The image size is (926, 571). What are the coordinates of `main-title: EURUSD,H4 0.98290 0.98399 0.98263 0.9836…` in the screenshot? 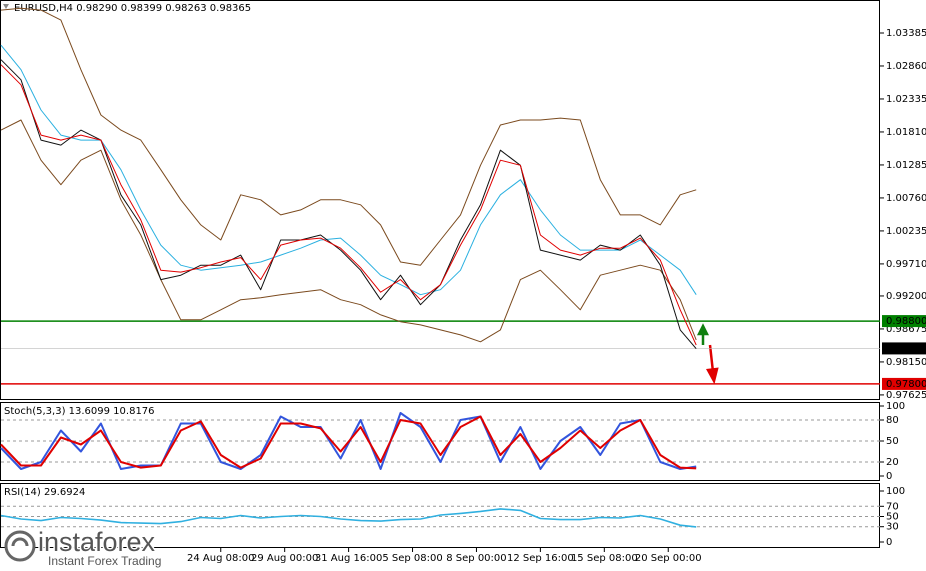 It's located at (132, 8).